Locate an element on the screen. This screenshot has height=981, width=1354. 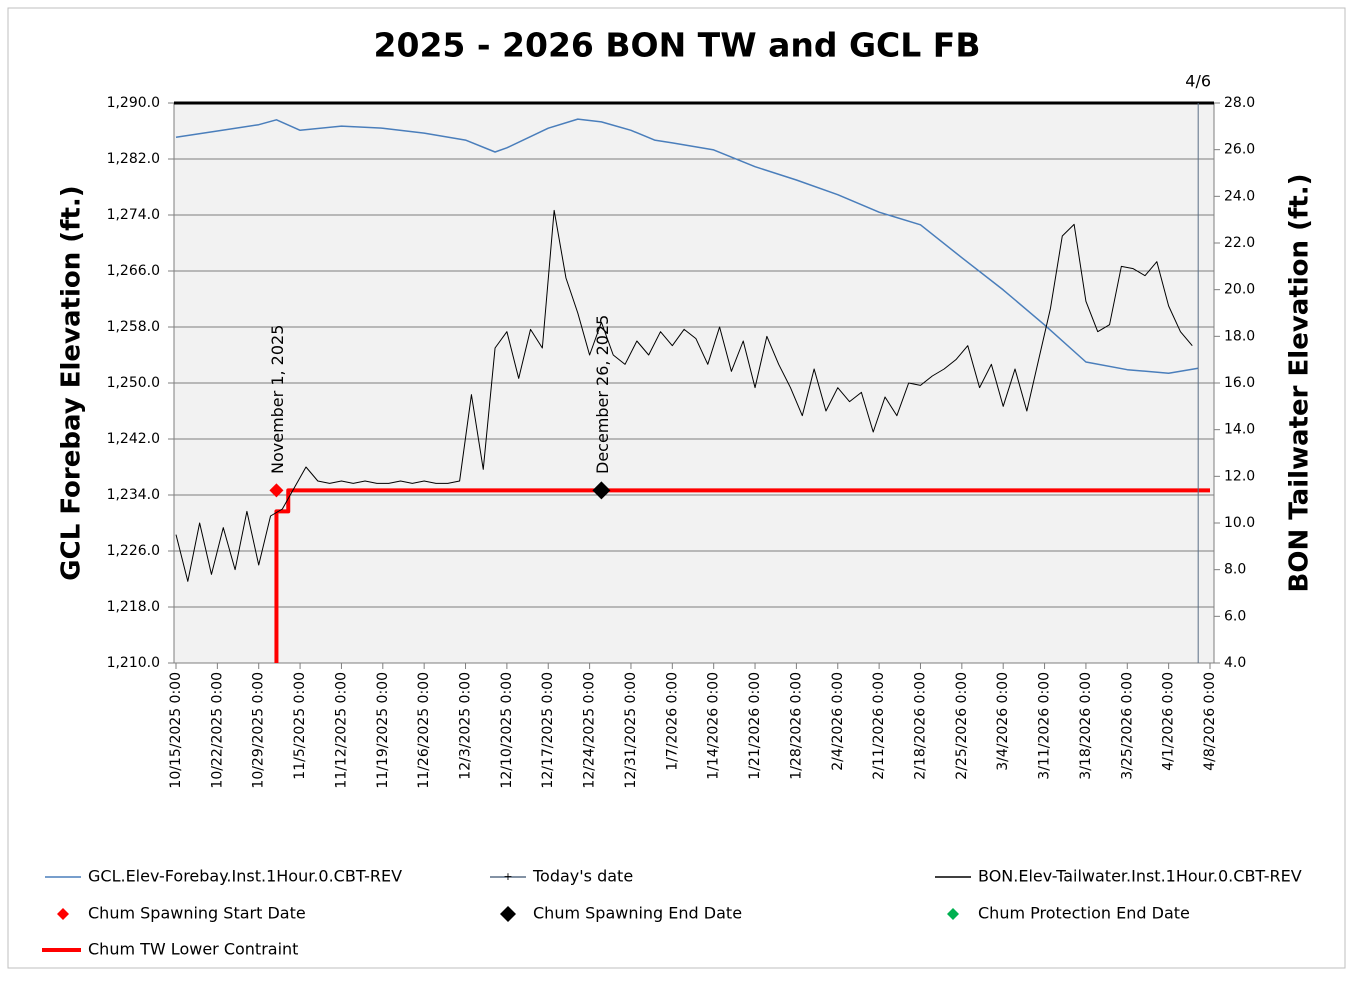
x-tick-label: 12/10/2025 0:00 is located at coordinates (507, 730).